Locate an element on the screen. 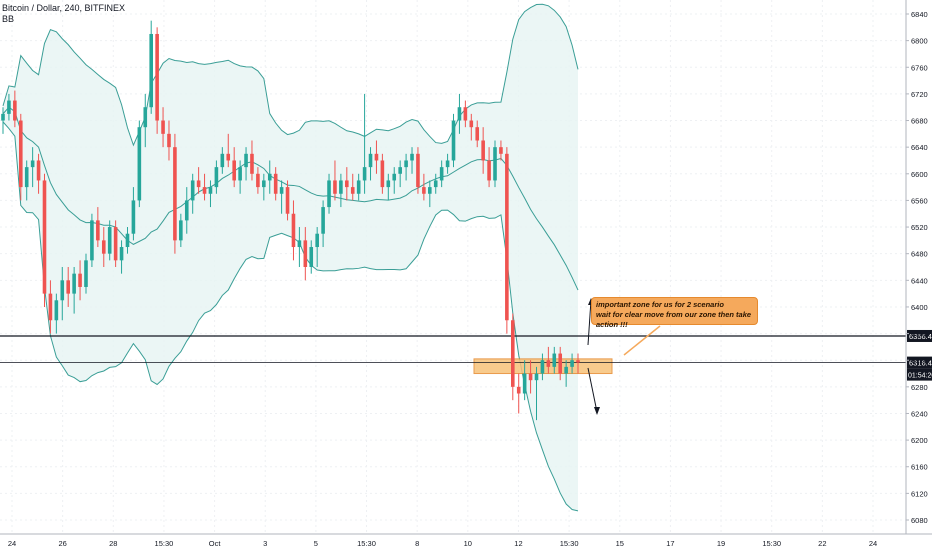 The width and height of the screenshot is (932, 555). price-tick-label: 6280 is located at coordinates (919, 387).